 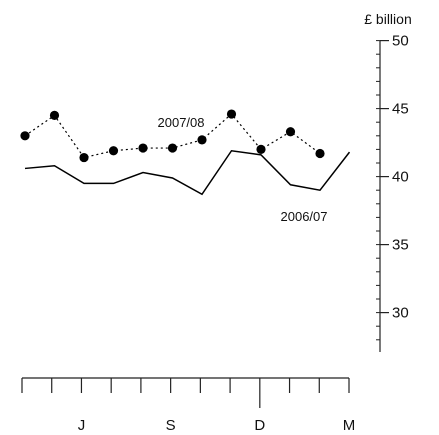 What do you see at coordinates (387, 19) in the screenshot?
I see `y-axis-unit-label: £ billion` at bounding box center [387, 19].